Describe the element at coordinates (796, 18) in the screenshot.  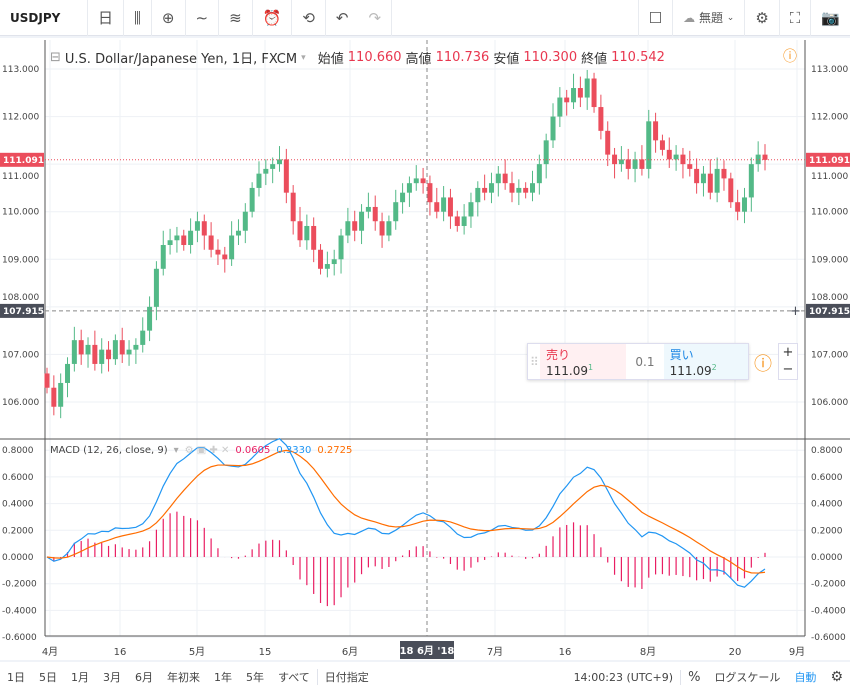
I see `fullscreen-icon: ⛶` at that location.